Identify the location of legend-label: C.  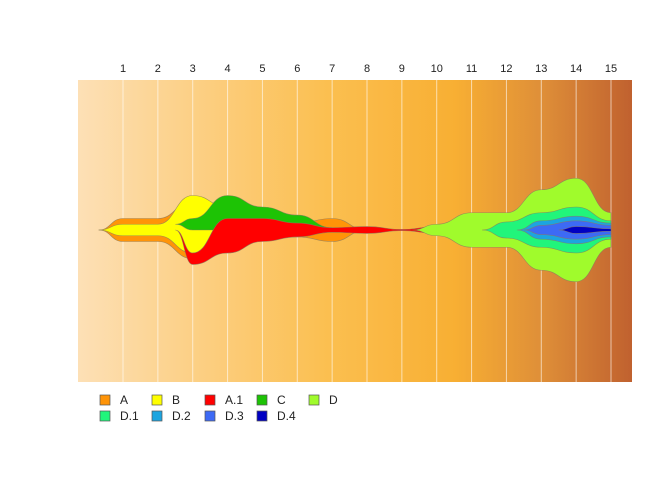
(281, 400).